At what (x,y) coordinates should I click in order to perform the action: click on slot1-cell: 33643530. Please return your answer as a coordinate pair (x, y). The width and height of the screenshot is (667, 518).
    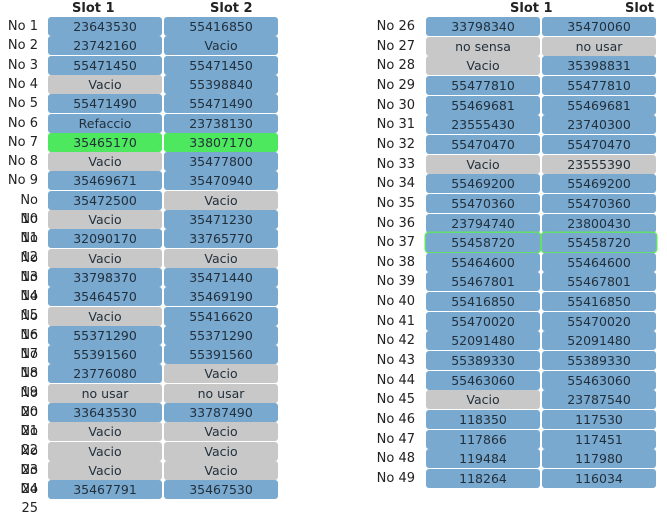
    Looking at the image, I should click on (105, 412).